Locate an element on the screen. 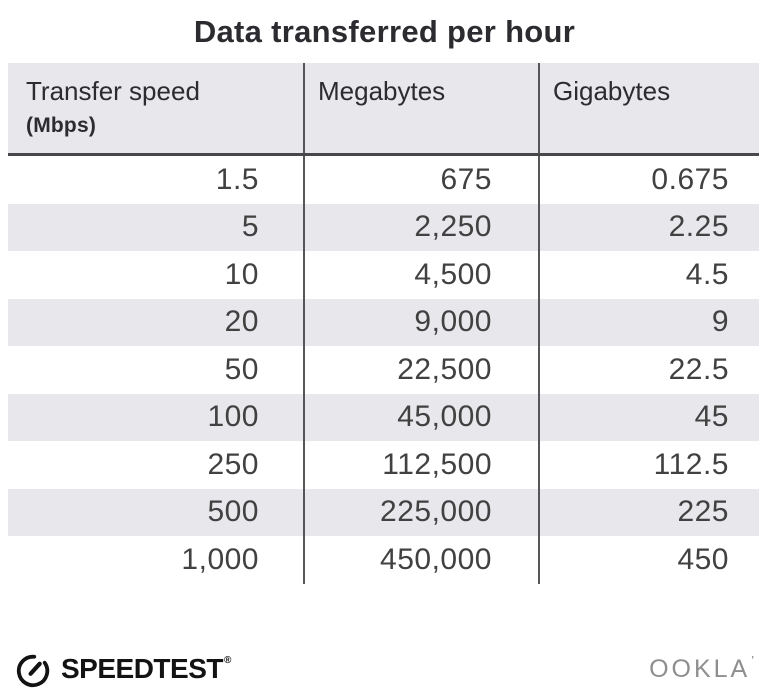  table-row: 1.5 675 0.675 is located at coordinates (383, 180).